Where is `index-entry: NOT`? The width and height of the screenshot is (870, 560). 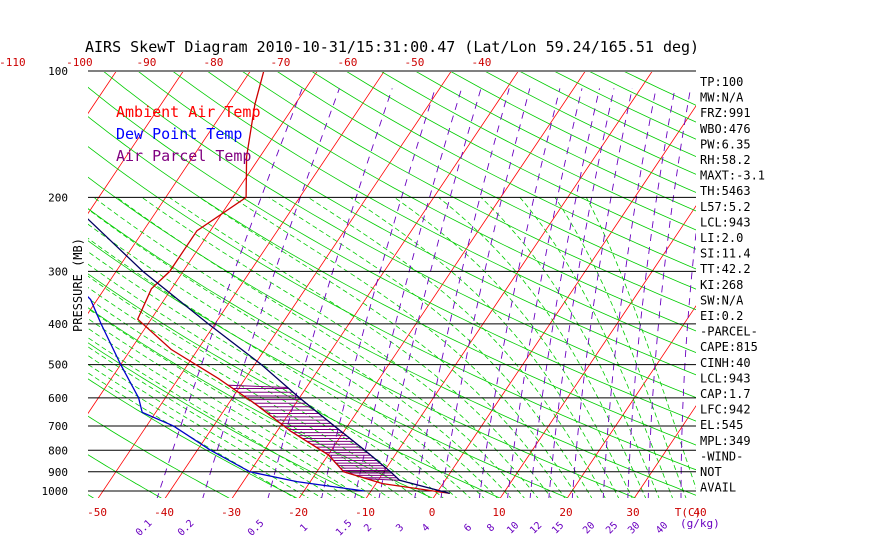
index-entry: NOT is located at coordinates (711, 472).